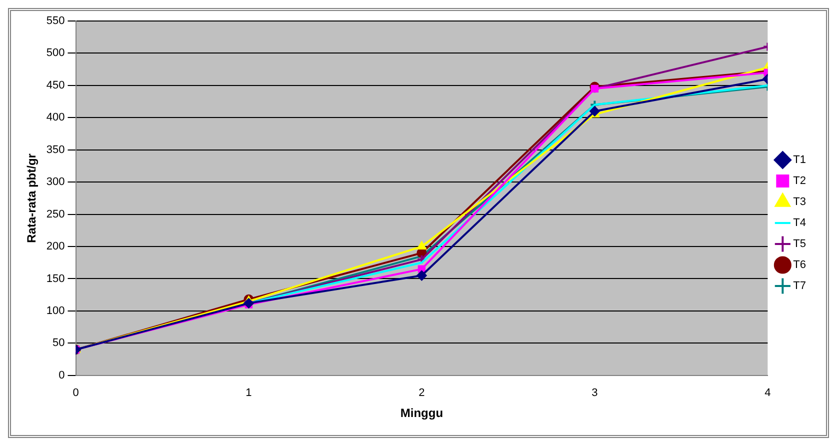 The image size is (837, 446). What do you see at coordinates (799, 286) in the screenshot?
I see `legend-label: T7` at bounding box center [799, 286].